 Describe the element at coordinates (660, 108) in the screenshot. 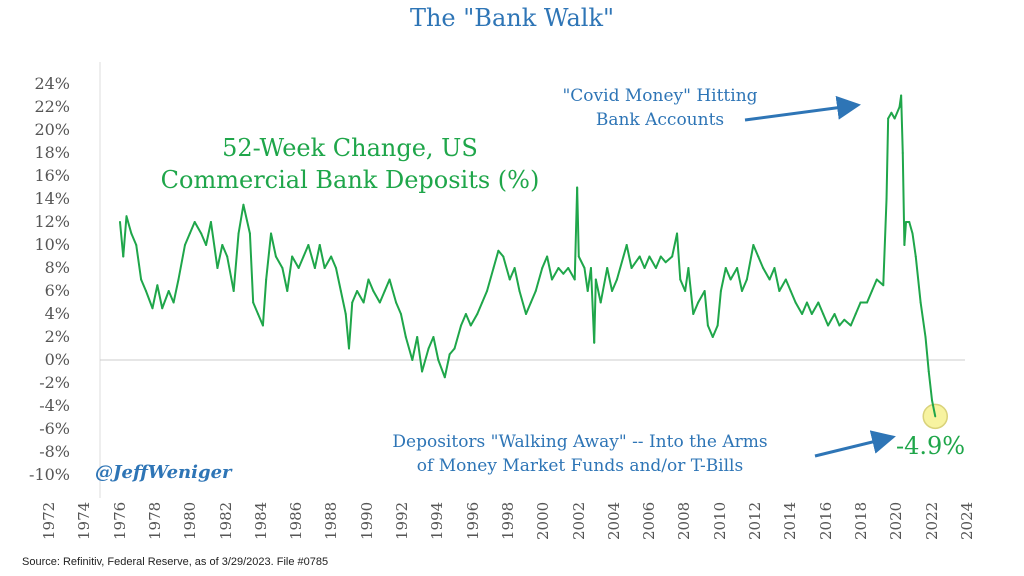

I see `covid-annotation: "Covid Money" Hitting Bank Accounts` at that location.